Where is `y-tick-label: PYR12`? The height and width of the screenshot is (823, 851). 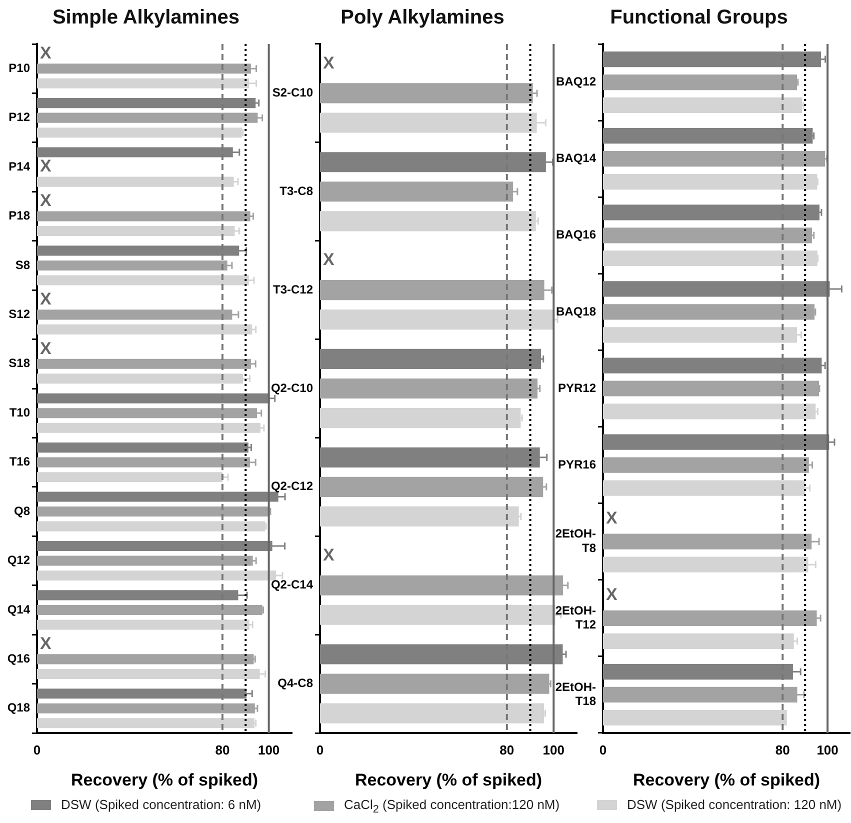 y-tick-label: PYR12 is located at coordinates (577, 387).